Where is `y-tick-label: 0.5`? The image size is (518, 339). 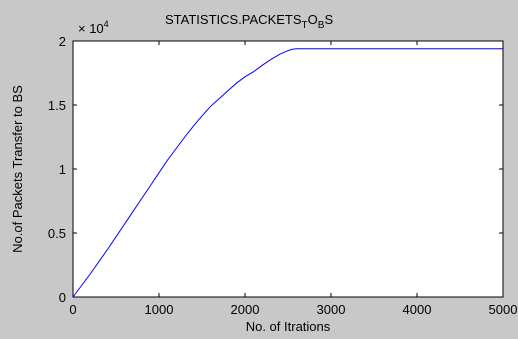 y-tick-label: 0.5 is located at coordinates (57, 233).